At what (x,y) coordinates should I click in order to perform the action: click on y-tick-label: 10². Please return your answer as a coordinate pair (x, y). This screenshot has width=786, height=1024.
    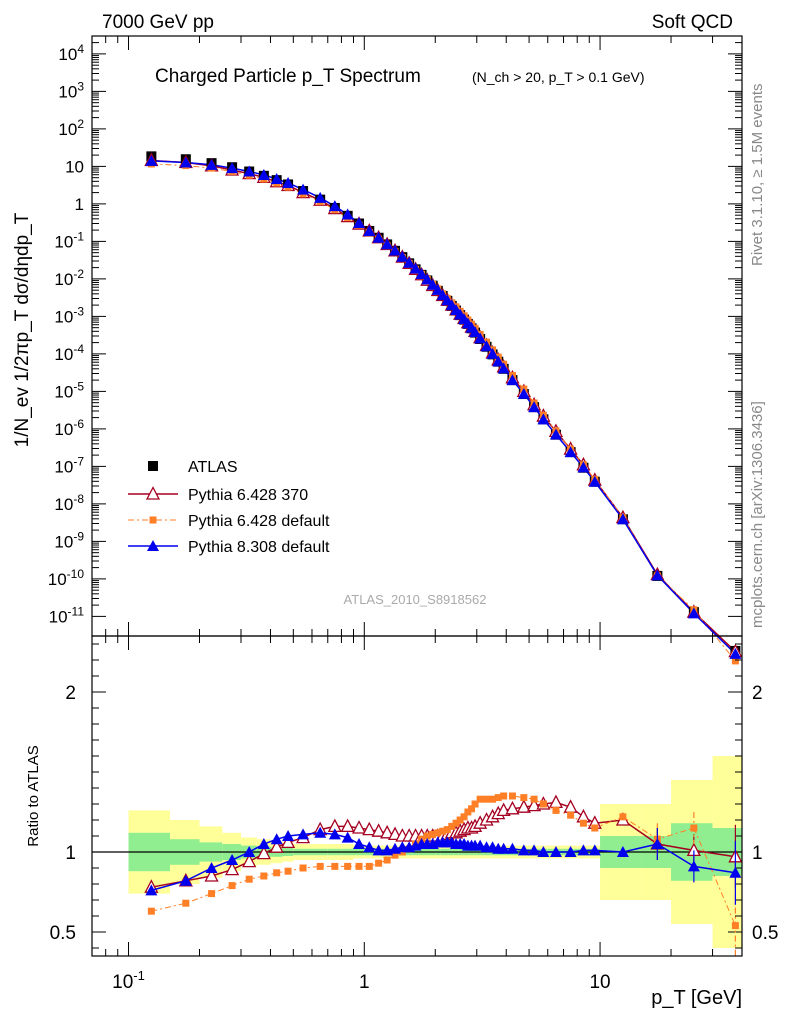
    Looking at the image, I should click on (71, 128).